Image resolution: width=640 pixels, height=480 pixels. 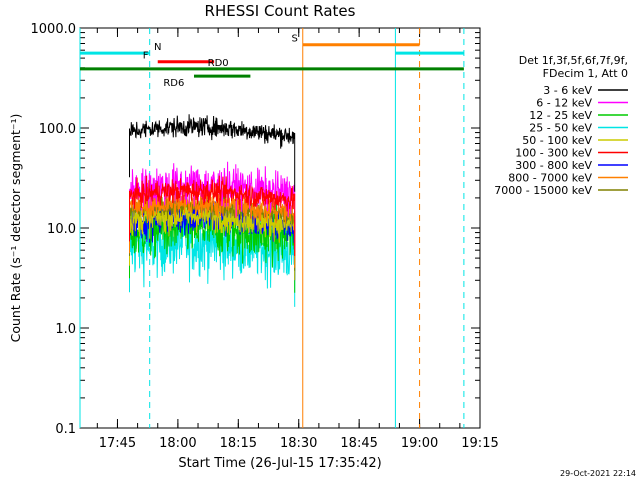 What do you see at coordinates (54, 29) in the screenshot?
I see `y-tick-label: 1000.0` at bounding box center [54, 29].